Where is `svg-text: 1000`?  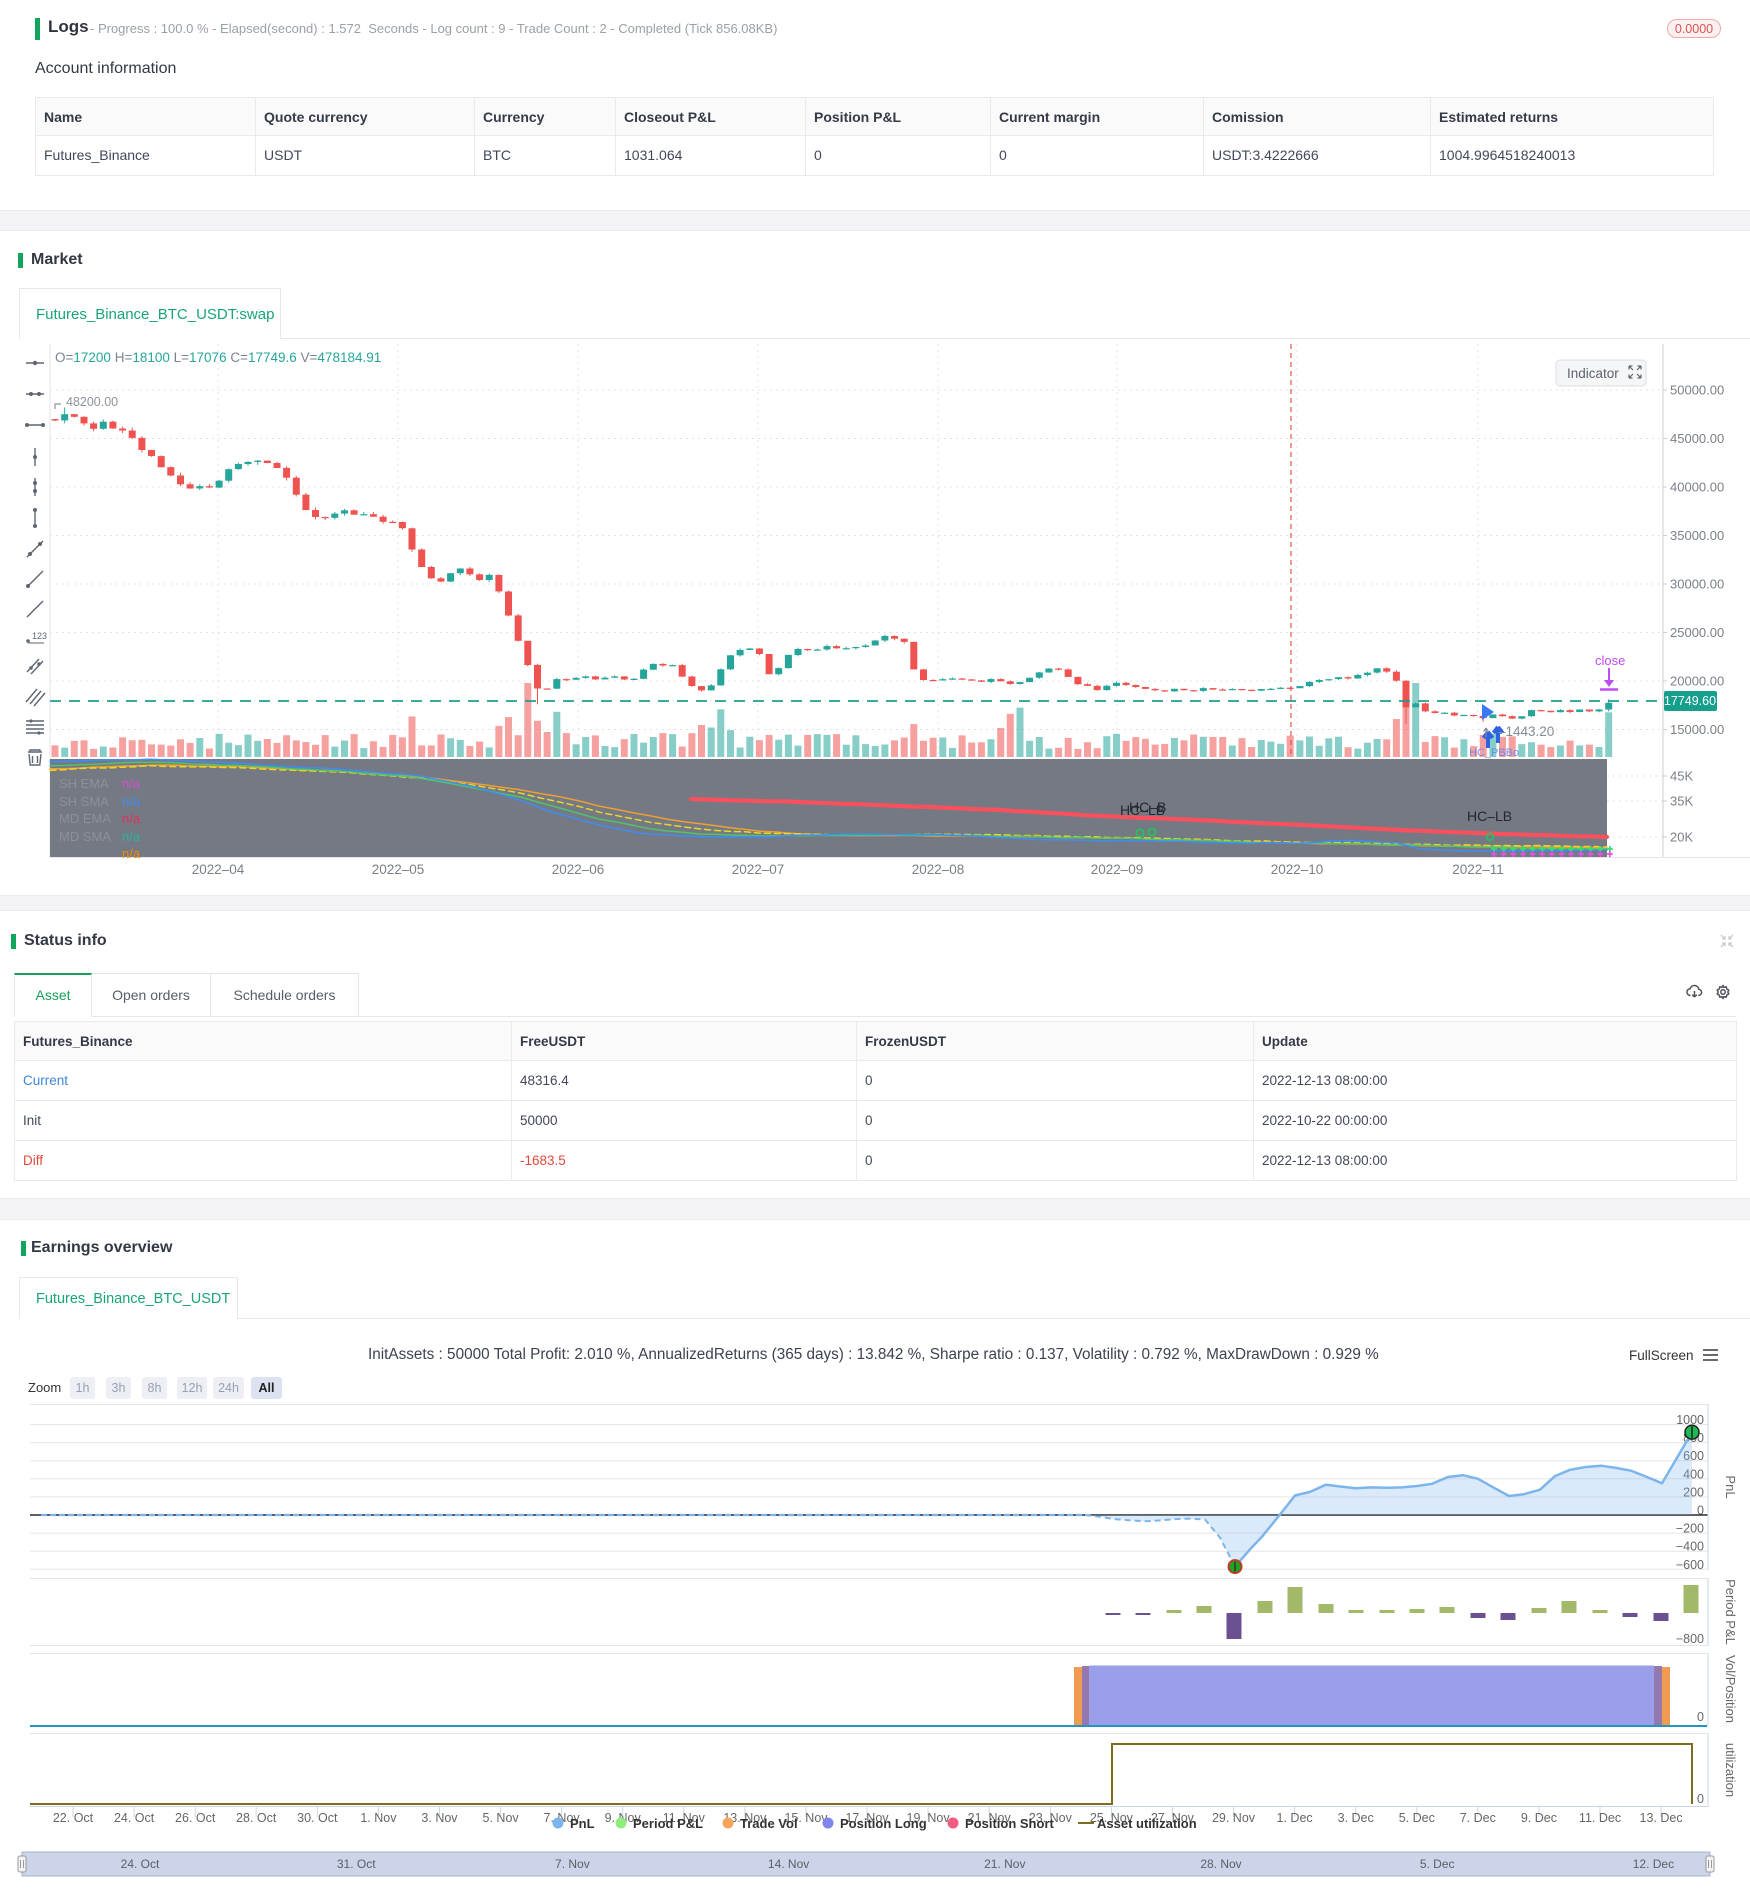 svg-text: 1000 is located at coordinates (1690, 1420).